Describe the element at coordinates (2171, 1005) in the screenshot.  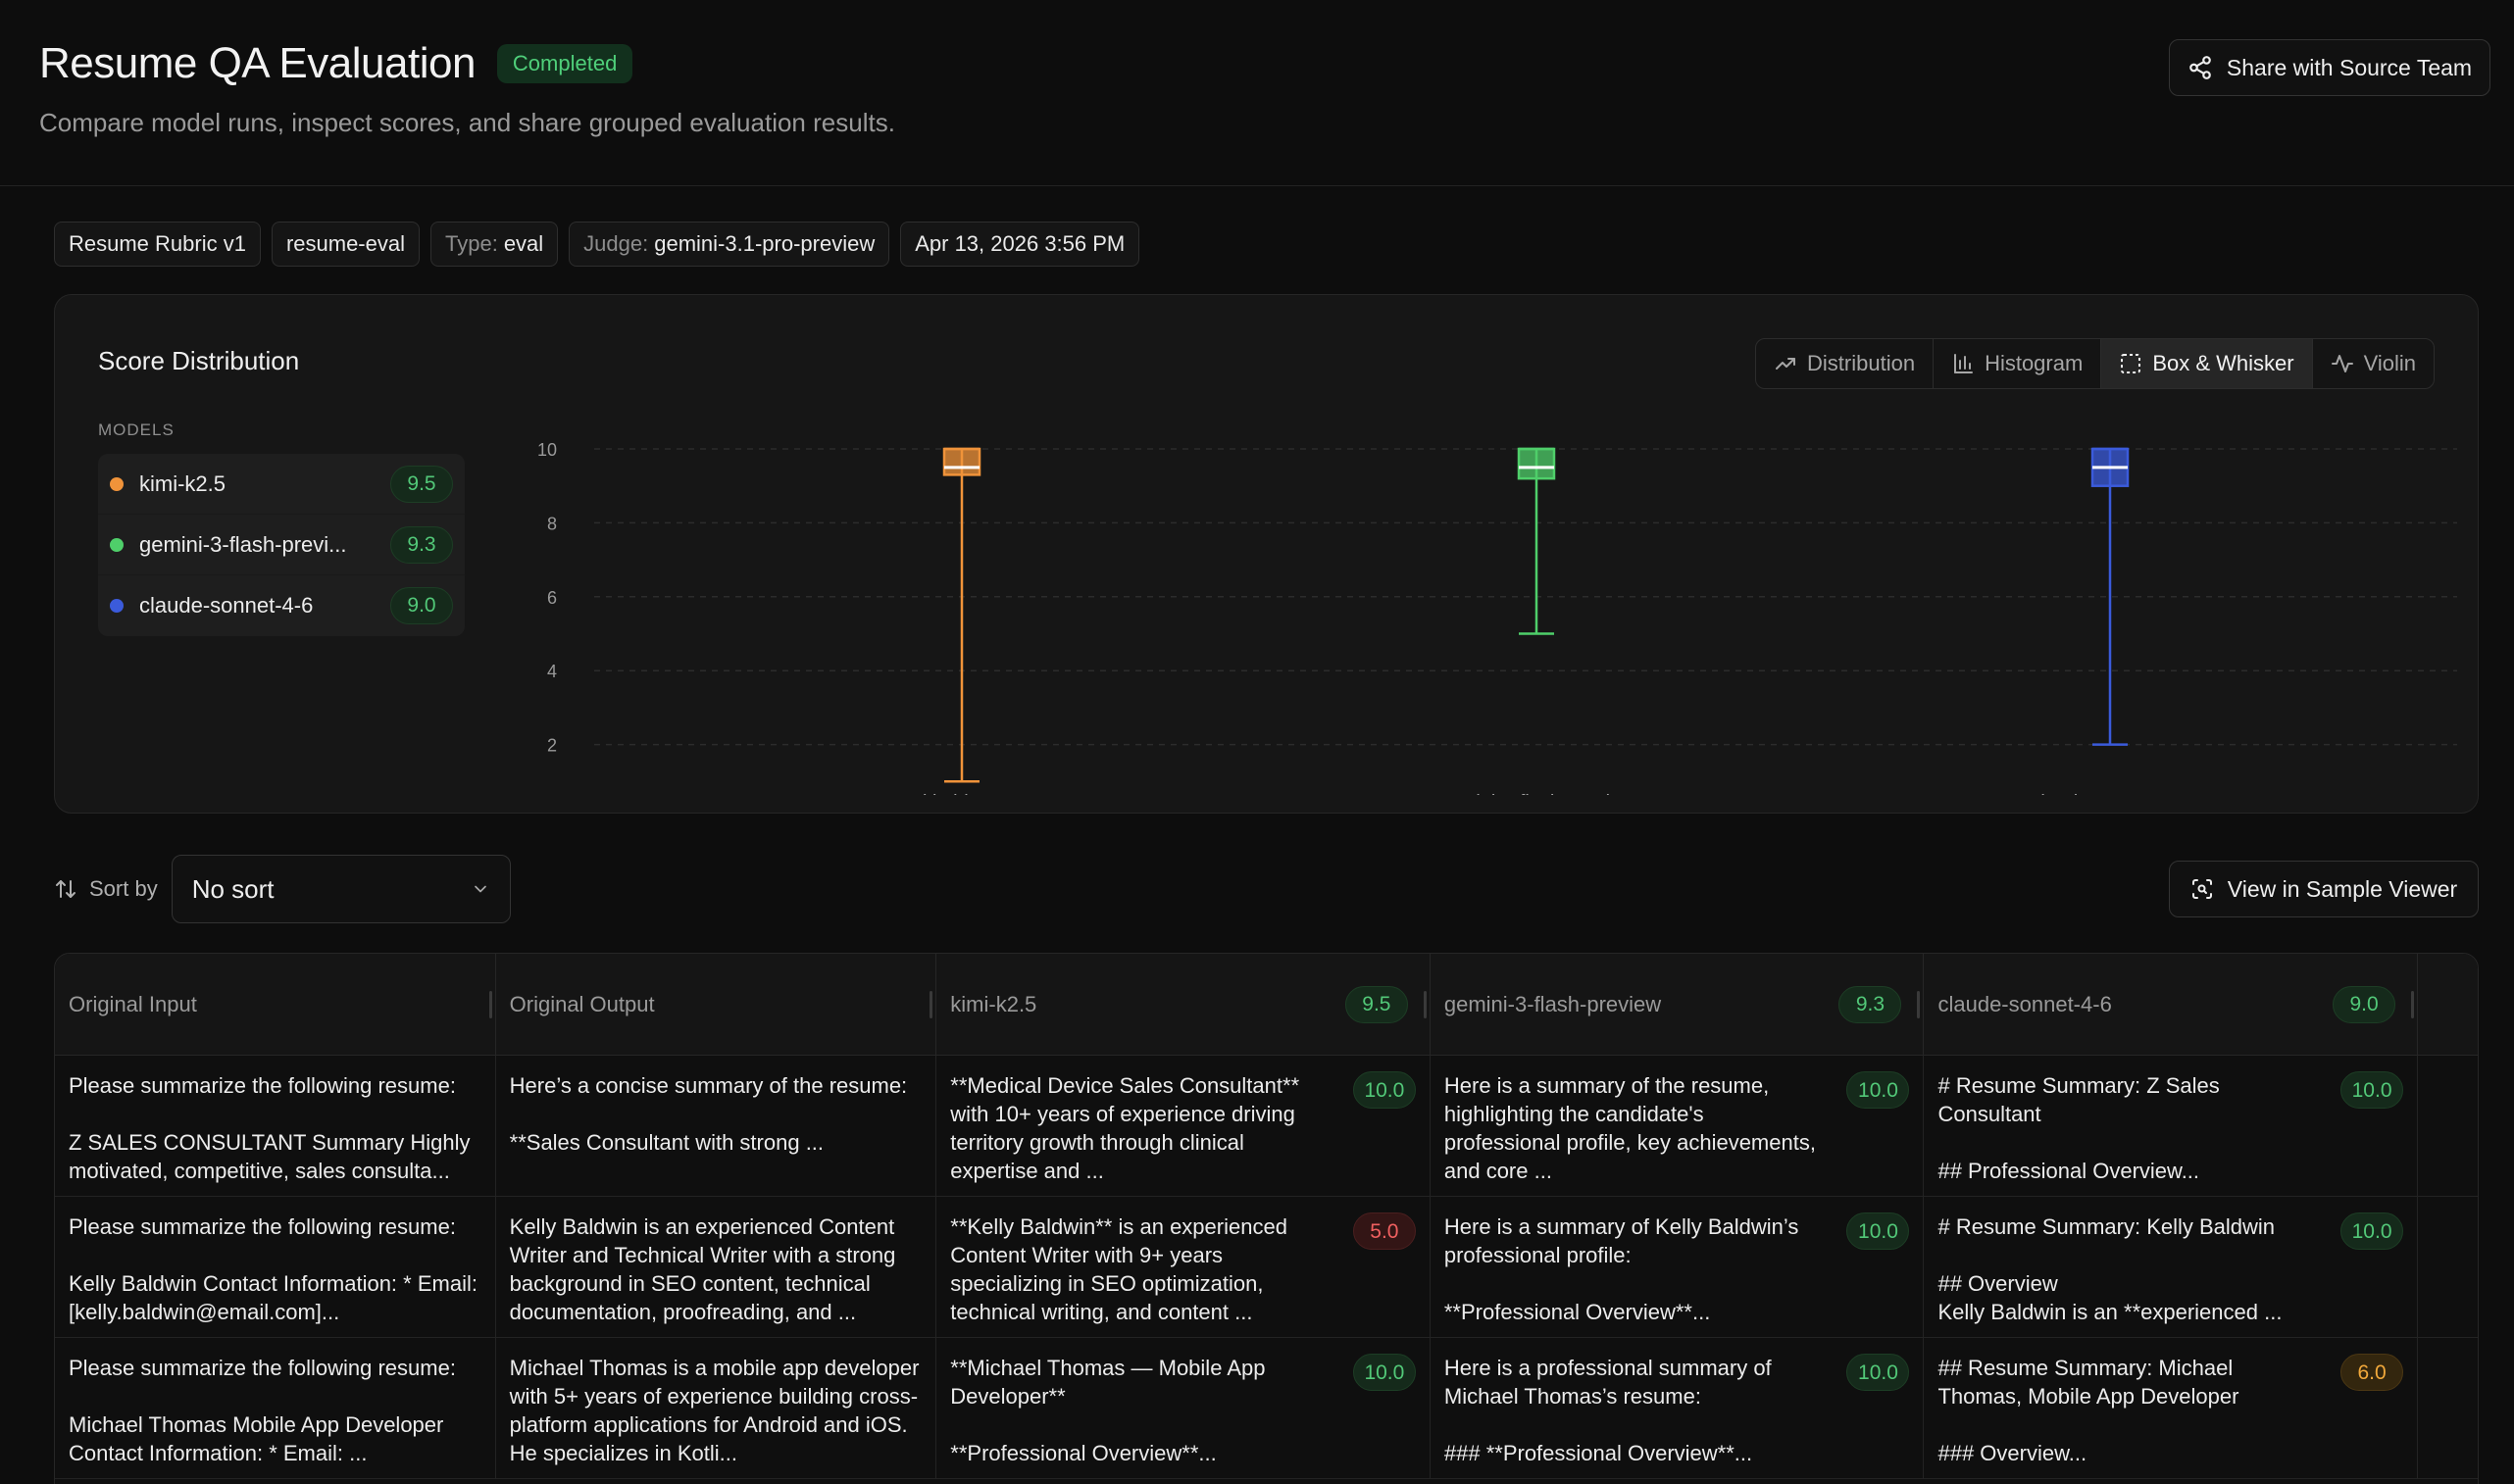
I see `column-header-claude: claude-sonnet-4-6 9.0` at that location.